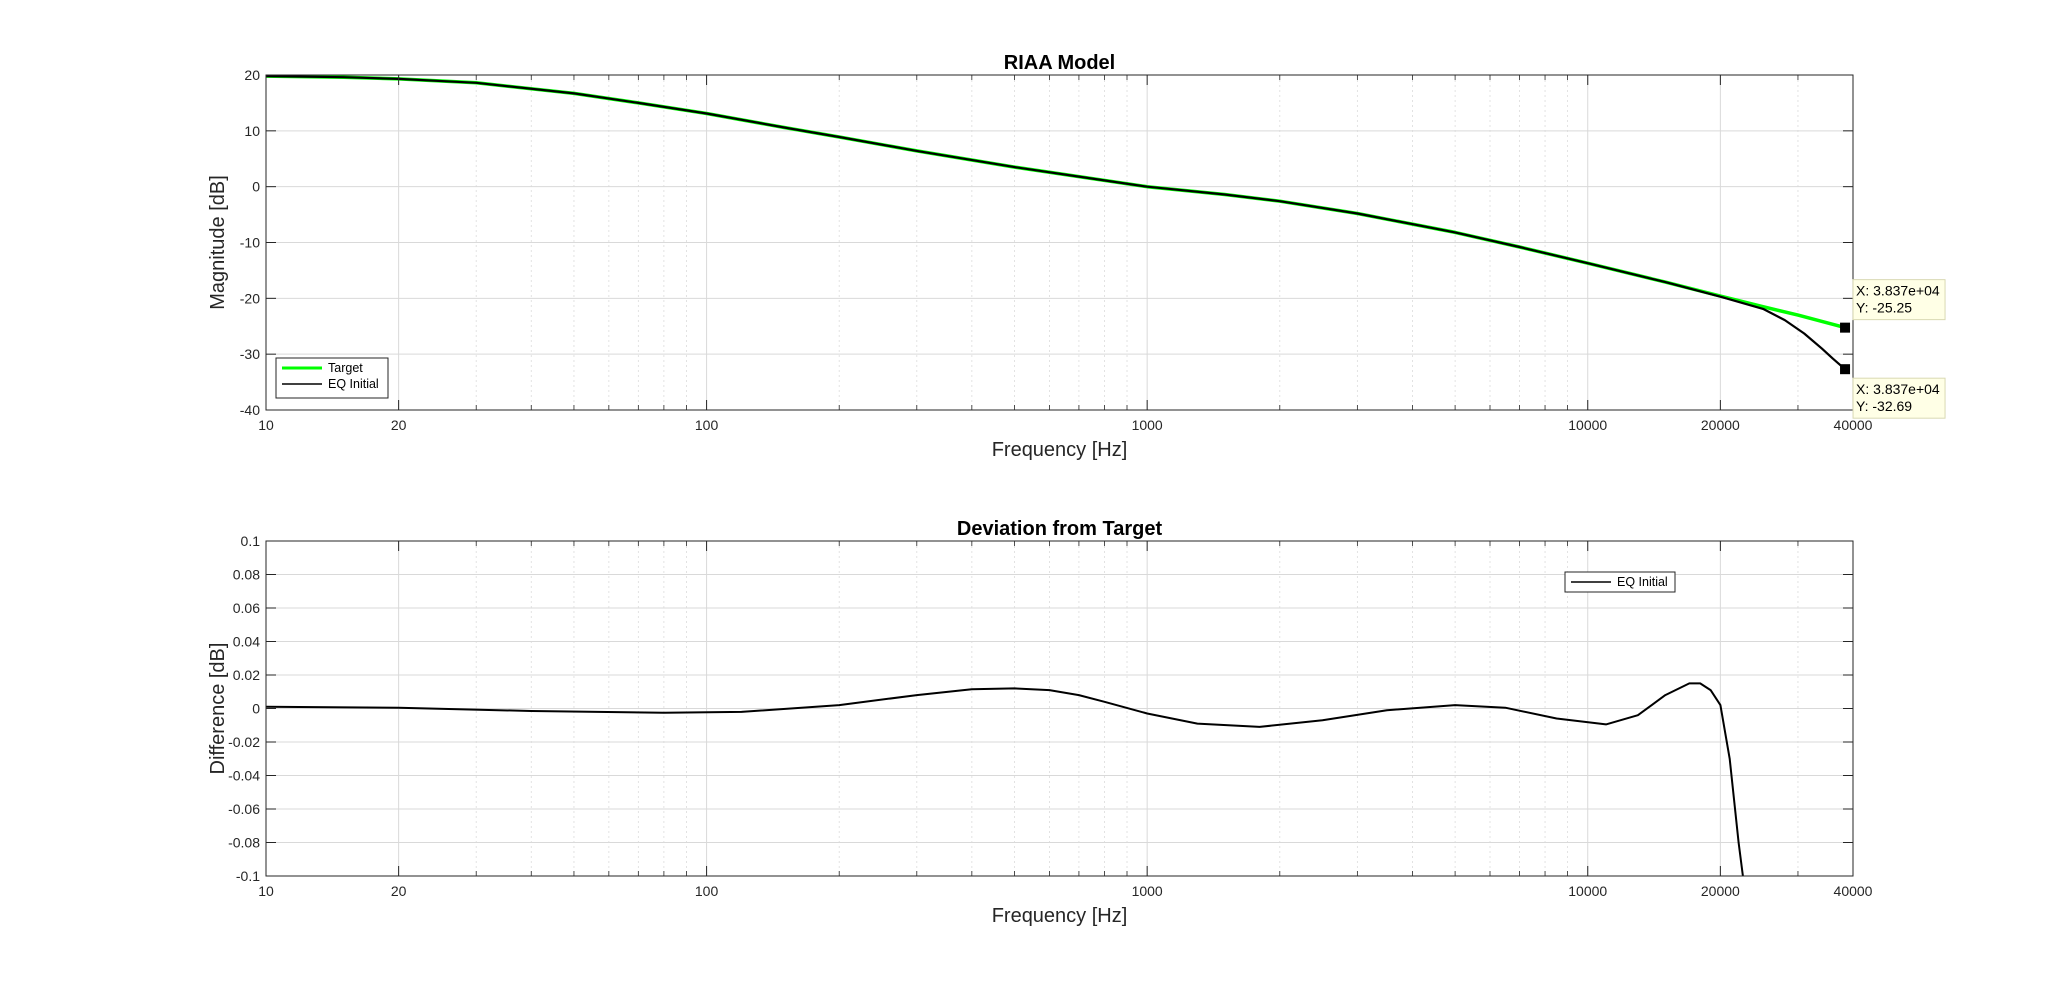 The height and width of the screenshot is (985, 2048). Describe the element at coordinates (218, 242) in the screenshot. I see `magnitude-y-axis-label: Magnitude [dB]` at that location.